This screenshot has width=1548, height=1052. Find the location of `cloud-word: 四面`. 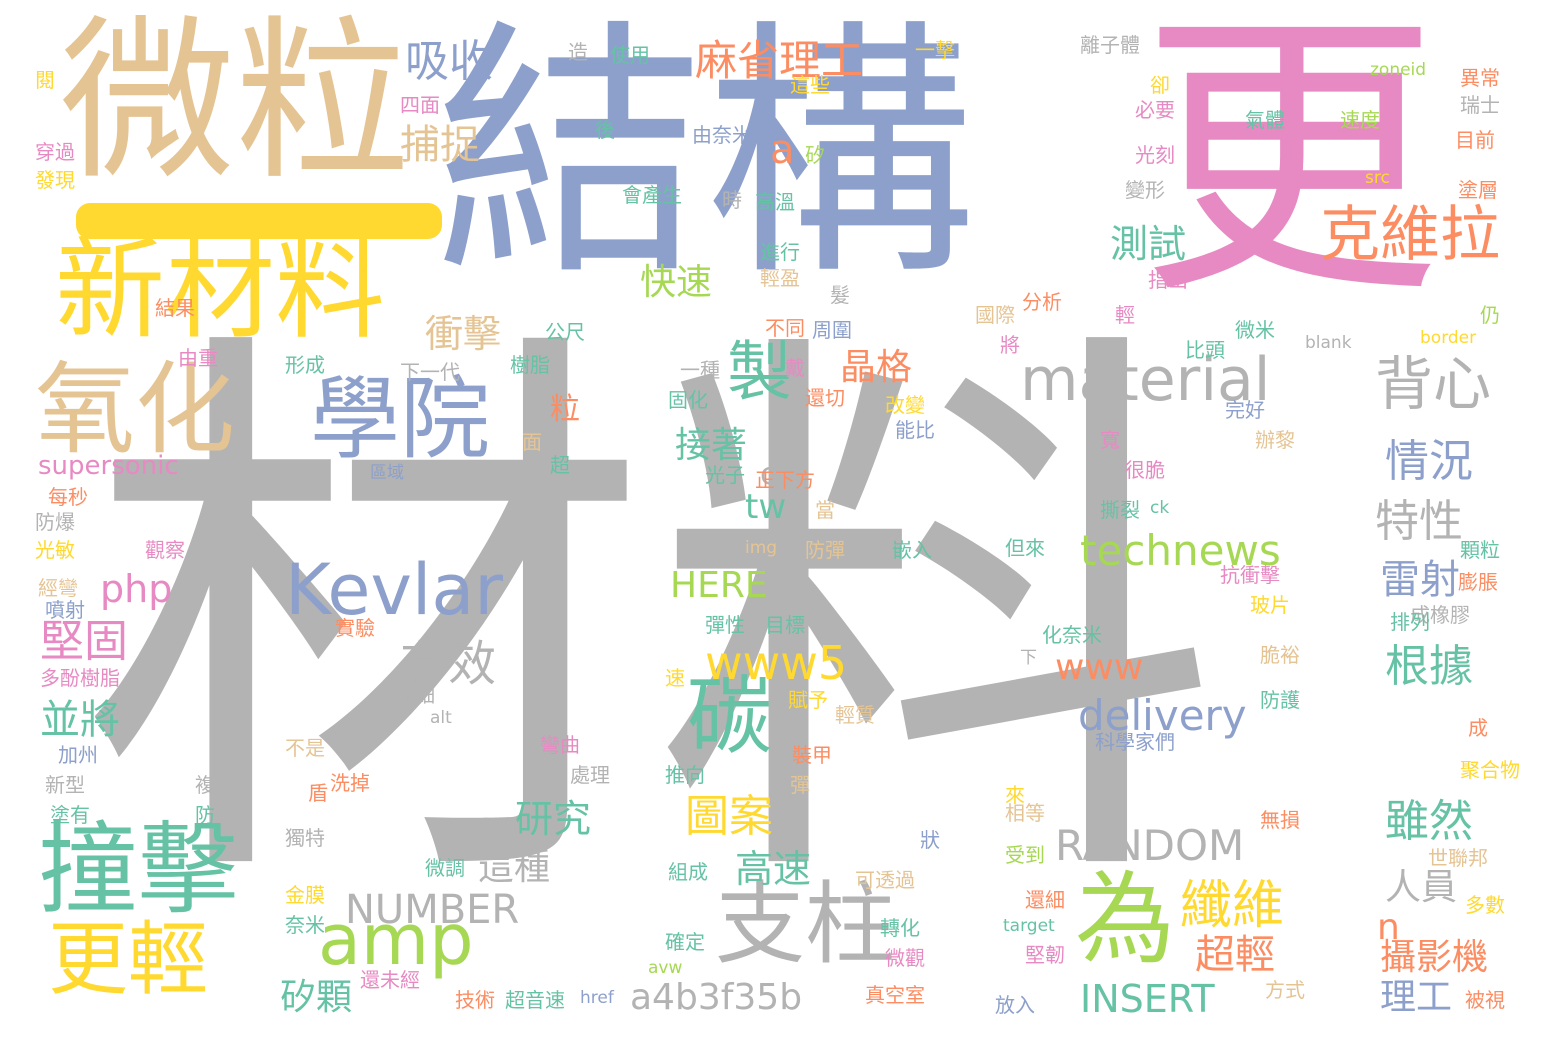

cloud-word: 四面 is located at coordinates (420, 105).